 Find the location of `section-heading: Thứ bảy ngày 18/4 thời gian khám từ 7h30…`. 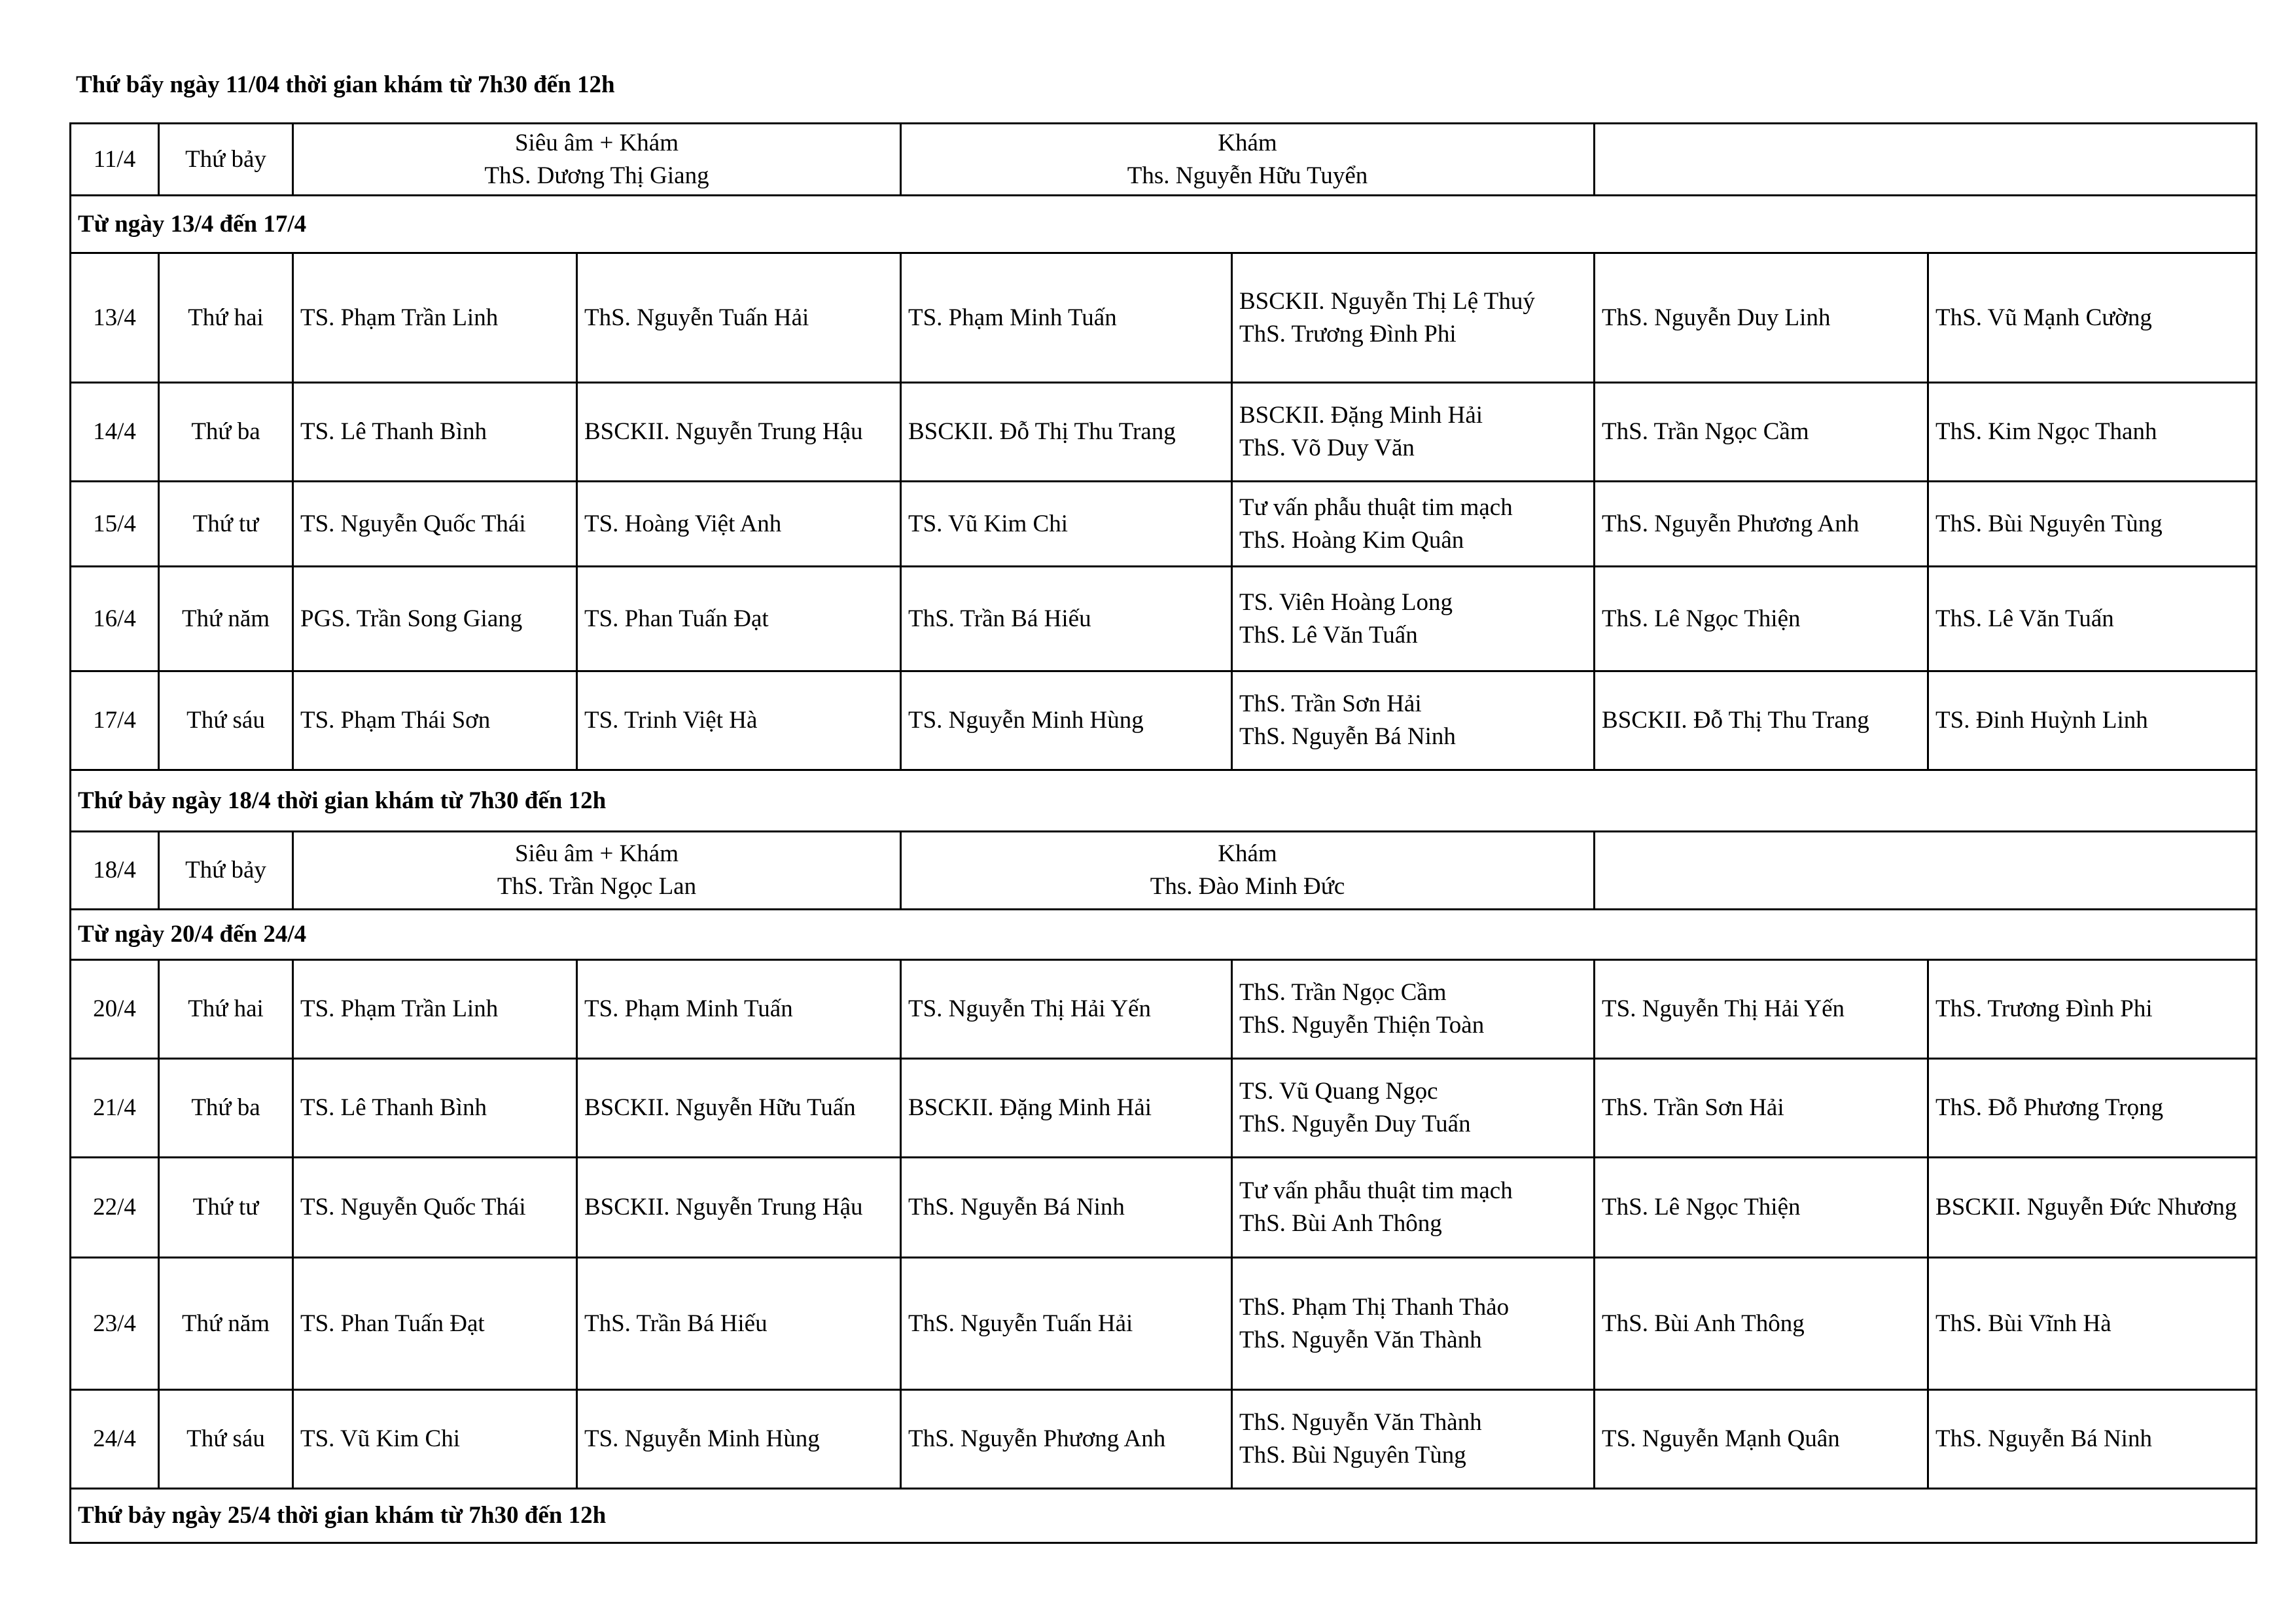

section-heading: Thứ bảy ngày 18/4 thời gian khám từ 7h30… is located at coordinates (1163, 801).